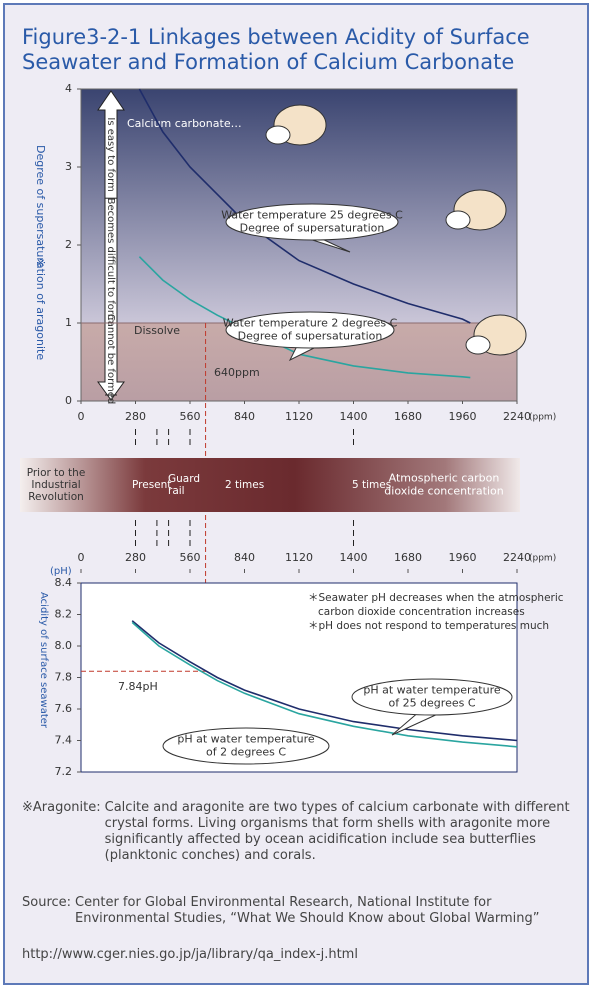 The image size is (592, 1003). What do you see at coordinates (310, 323) in the screenshot?
I see `callout-text: Water temperature 2 degrees C` at bounding box center [310, 323].